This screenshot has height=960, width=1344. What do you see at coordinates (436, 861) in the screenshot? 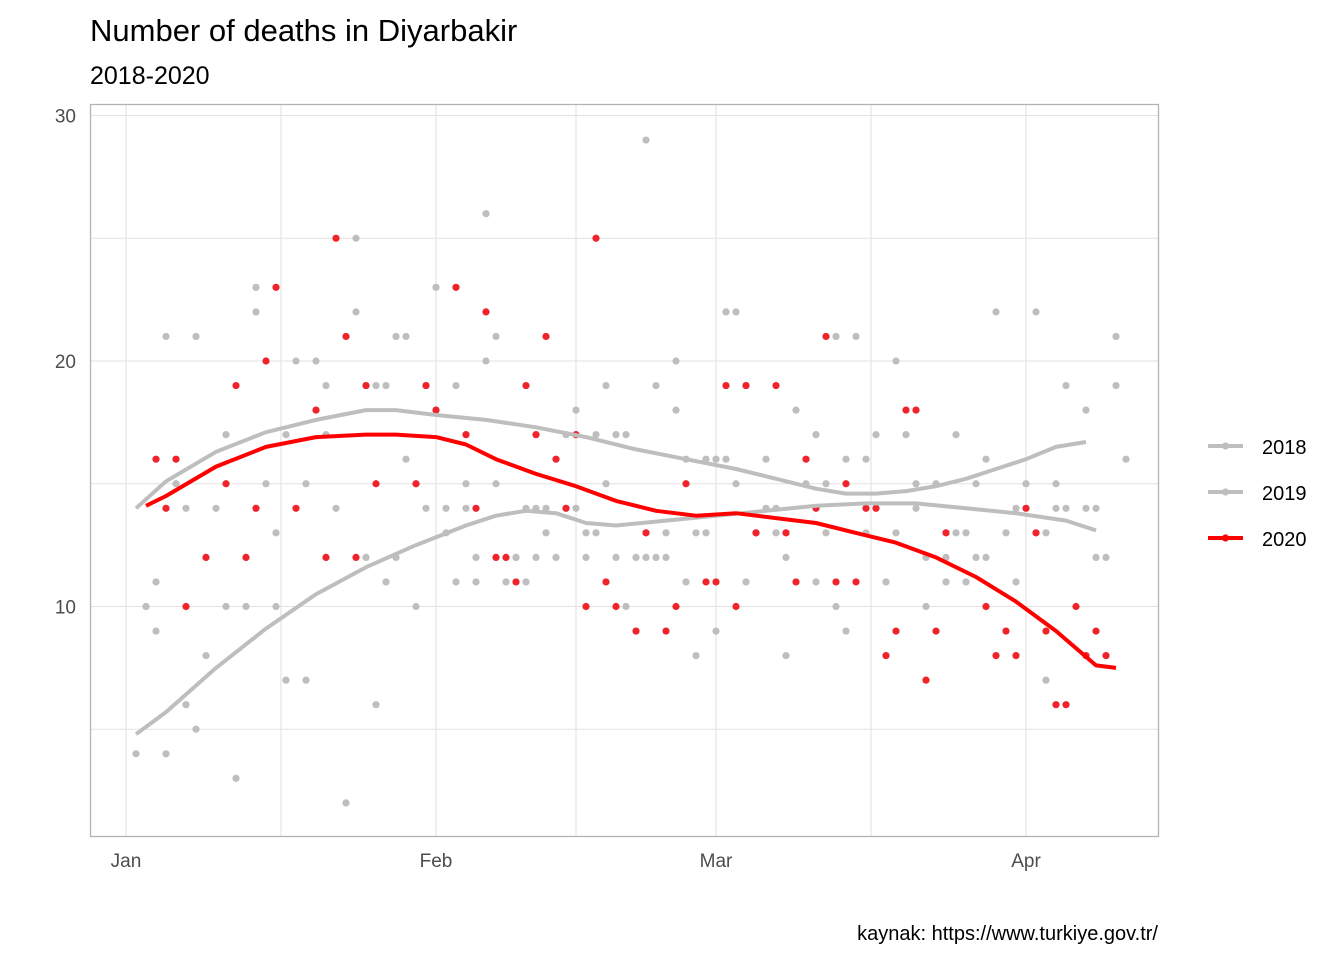
I see `x-tick-label: Feb` at bounding box center [436, 861].